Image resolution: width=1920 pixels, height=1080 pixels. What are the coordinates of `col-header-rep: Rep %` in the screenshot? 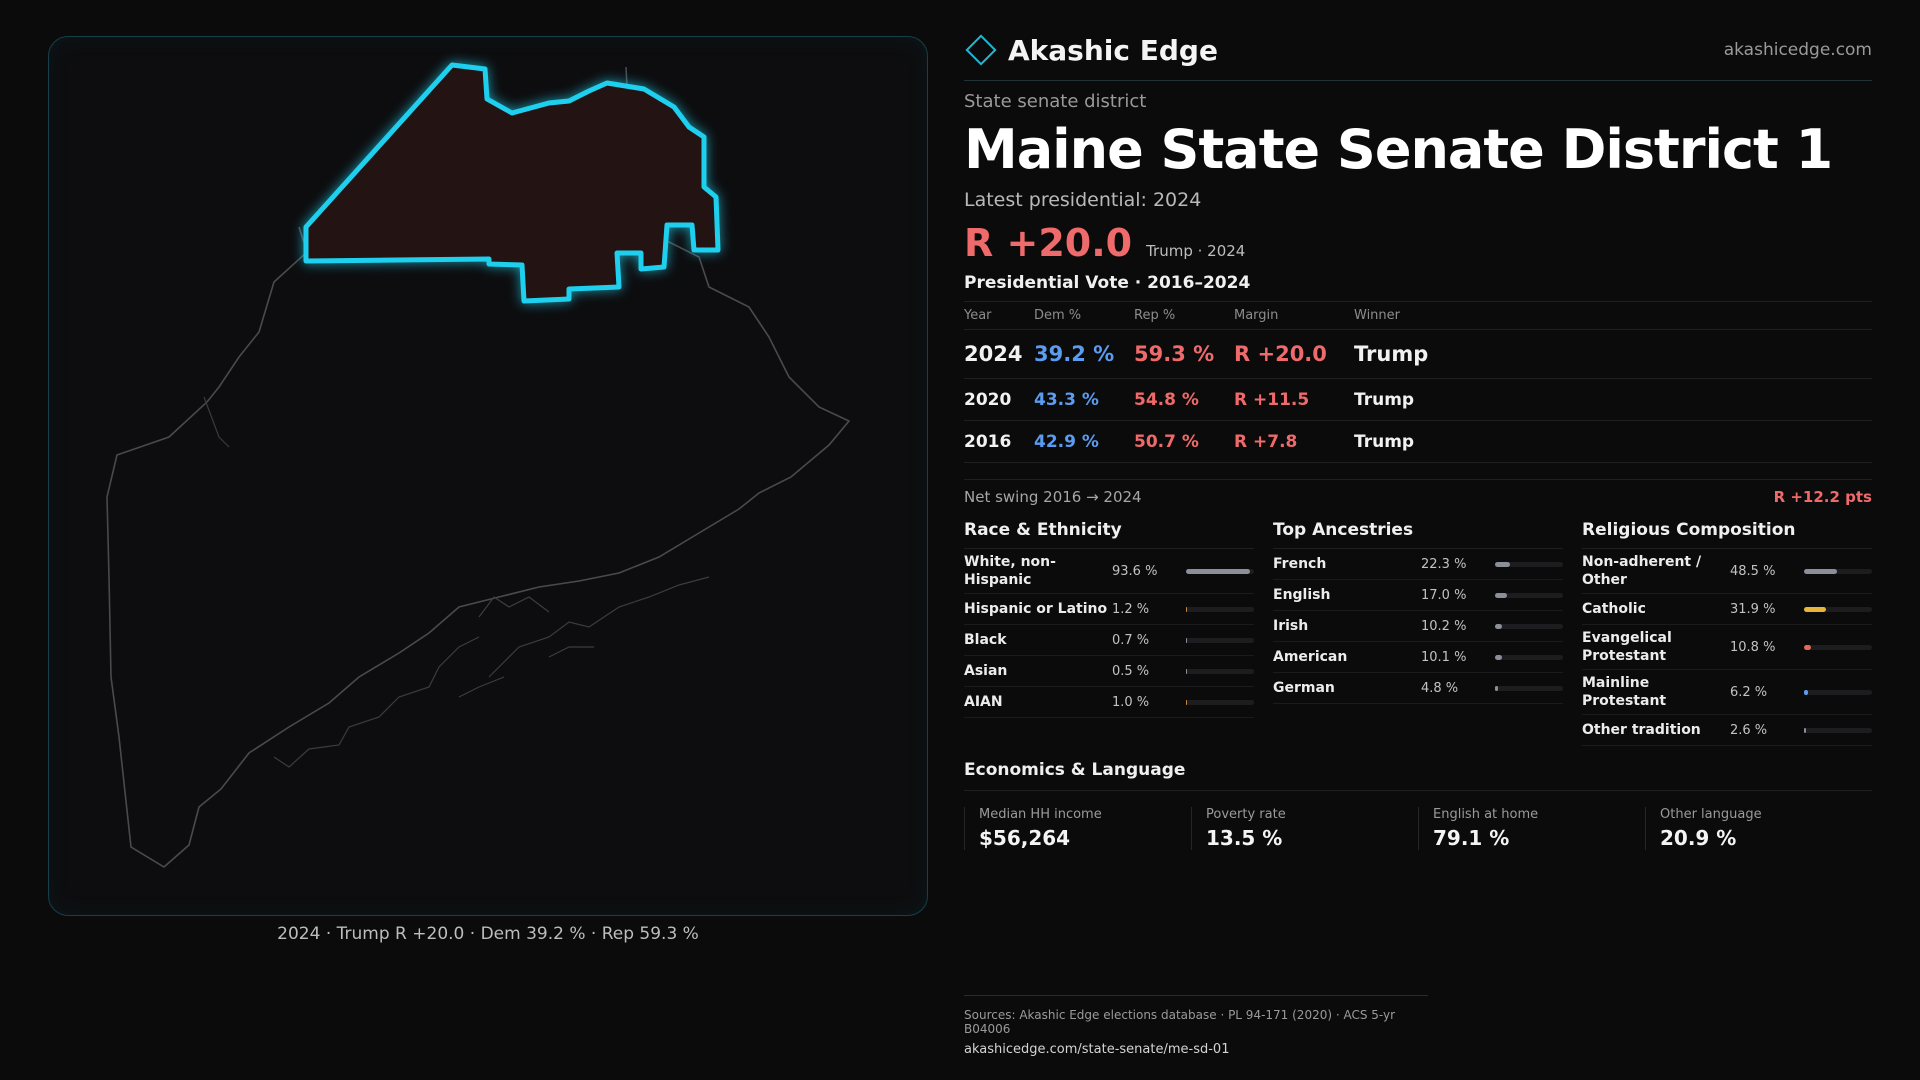 It's located at (1184, 315).